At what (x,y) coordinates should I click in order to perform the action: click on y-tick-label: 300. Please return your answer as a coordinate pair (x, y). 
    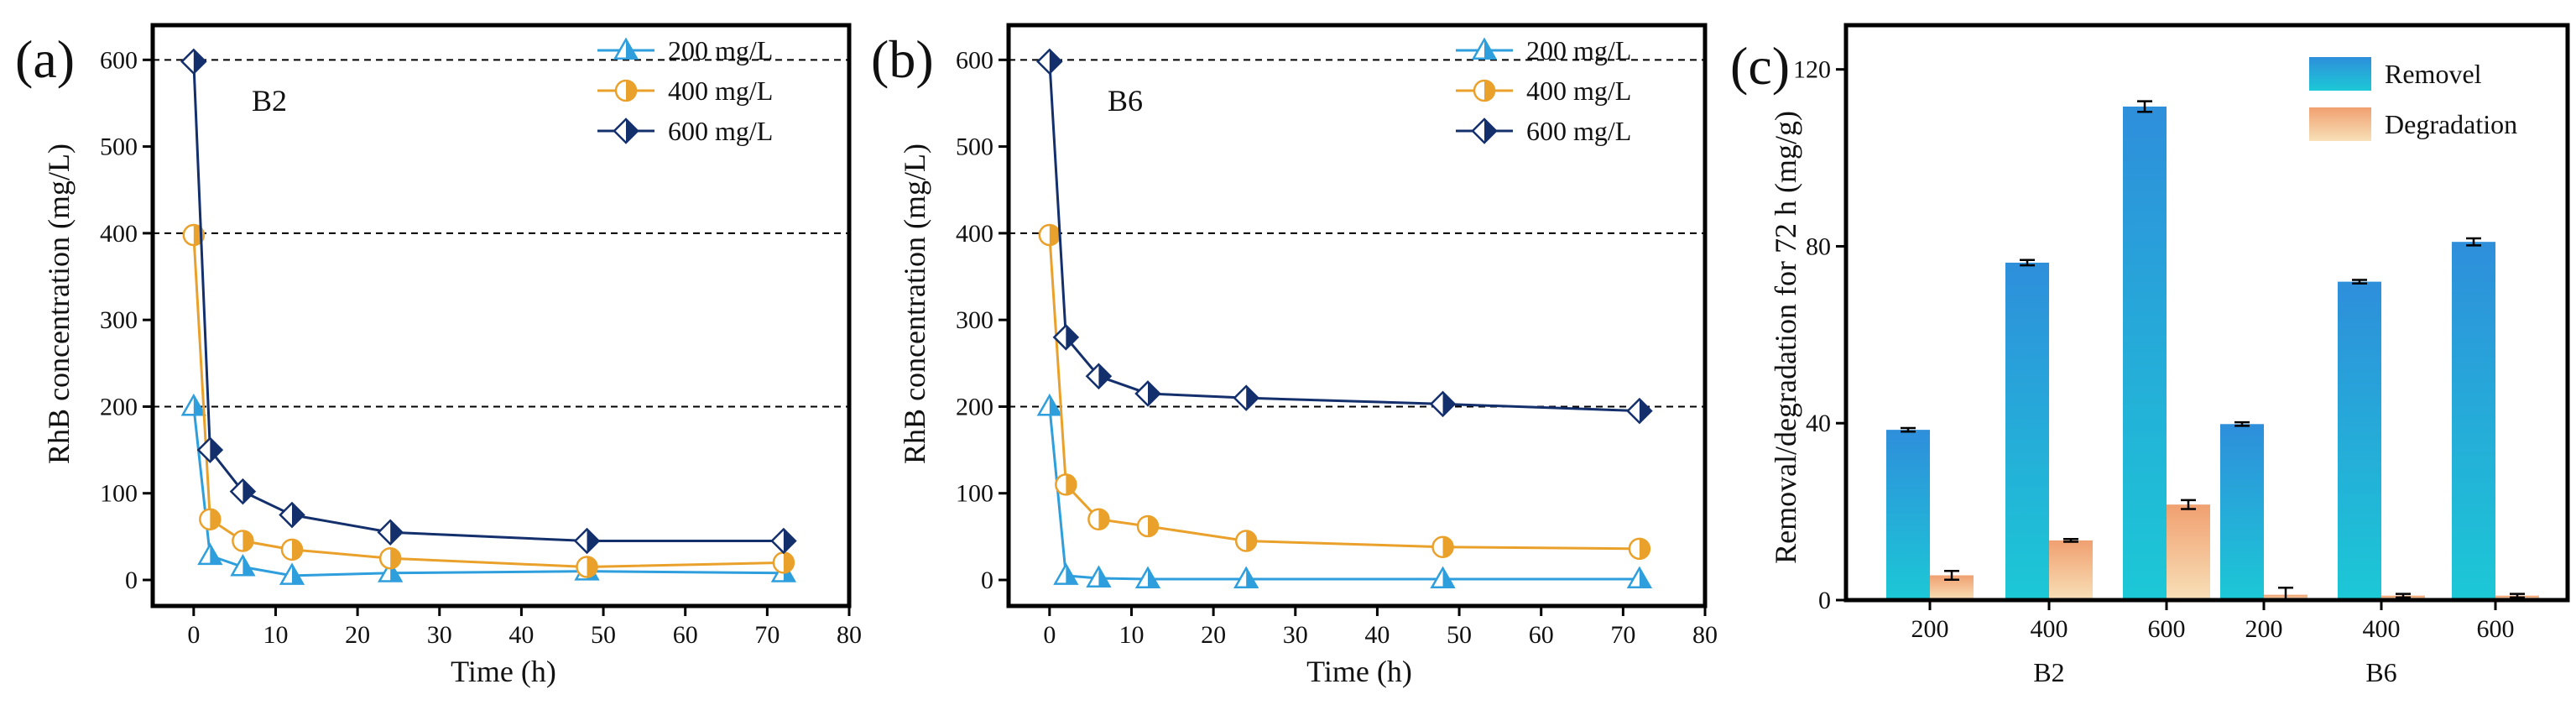
    Looking at the image, I should click on (119, 320).